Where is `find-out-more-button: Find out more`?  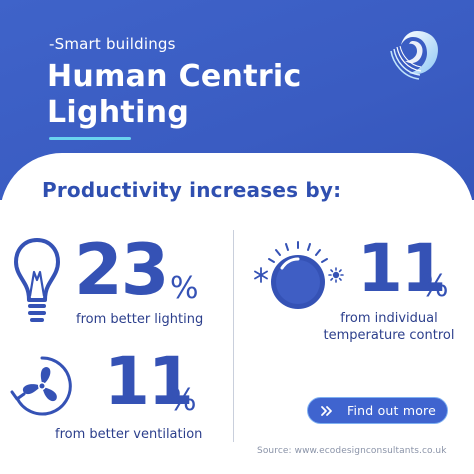 find-out-more-button: Find out more is located at coordinates (377, 410).